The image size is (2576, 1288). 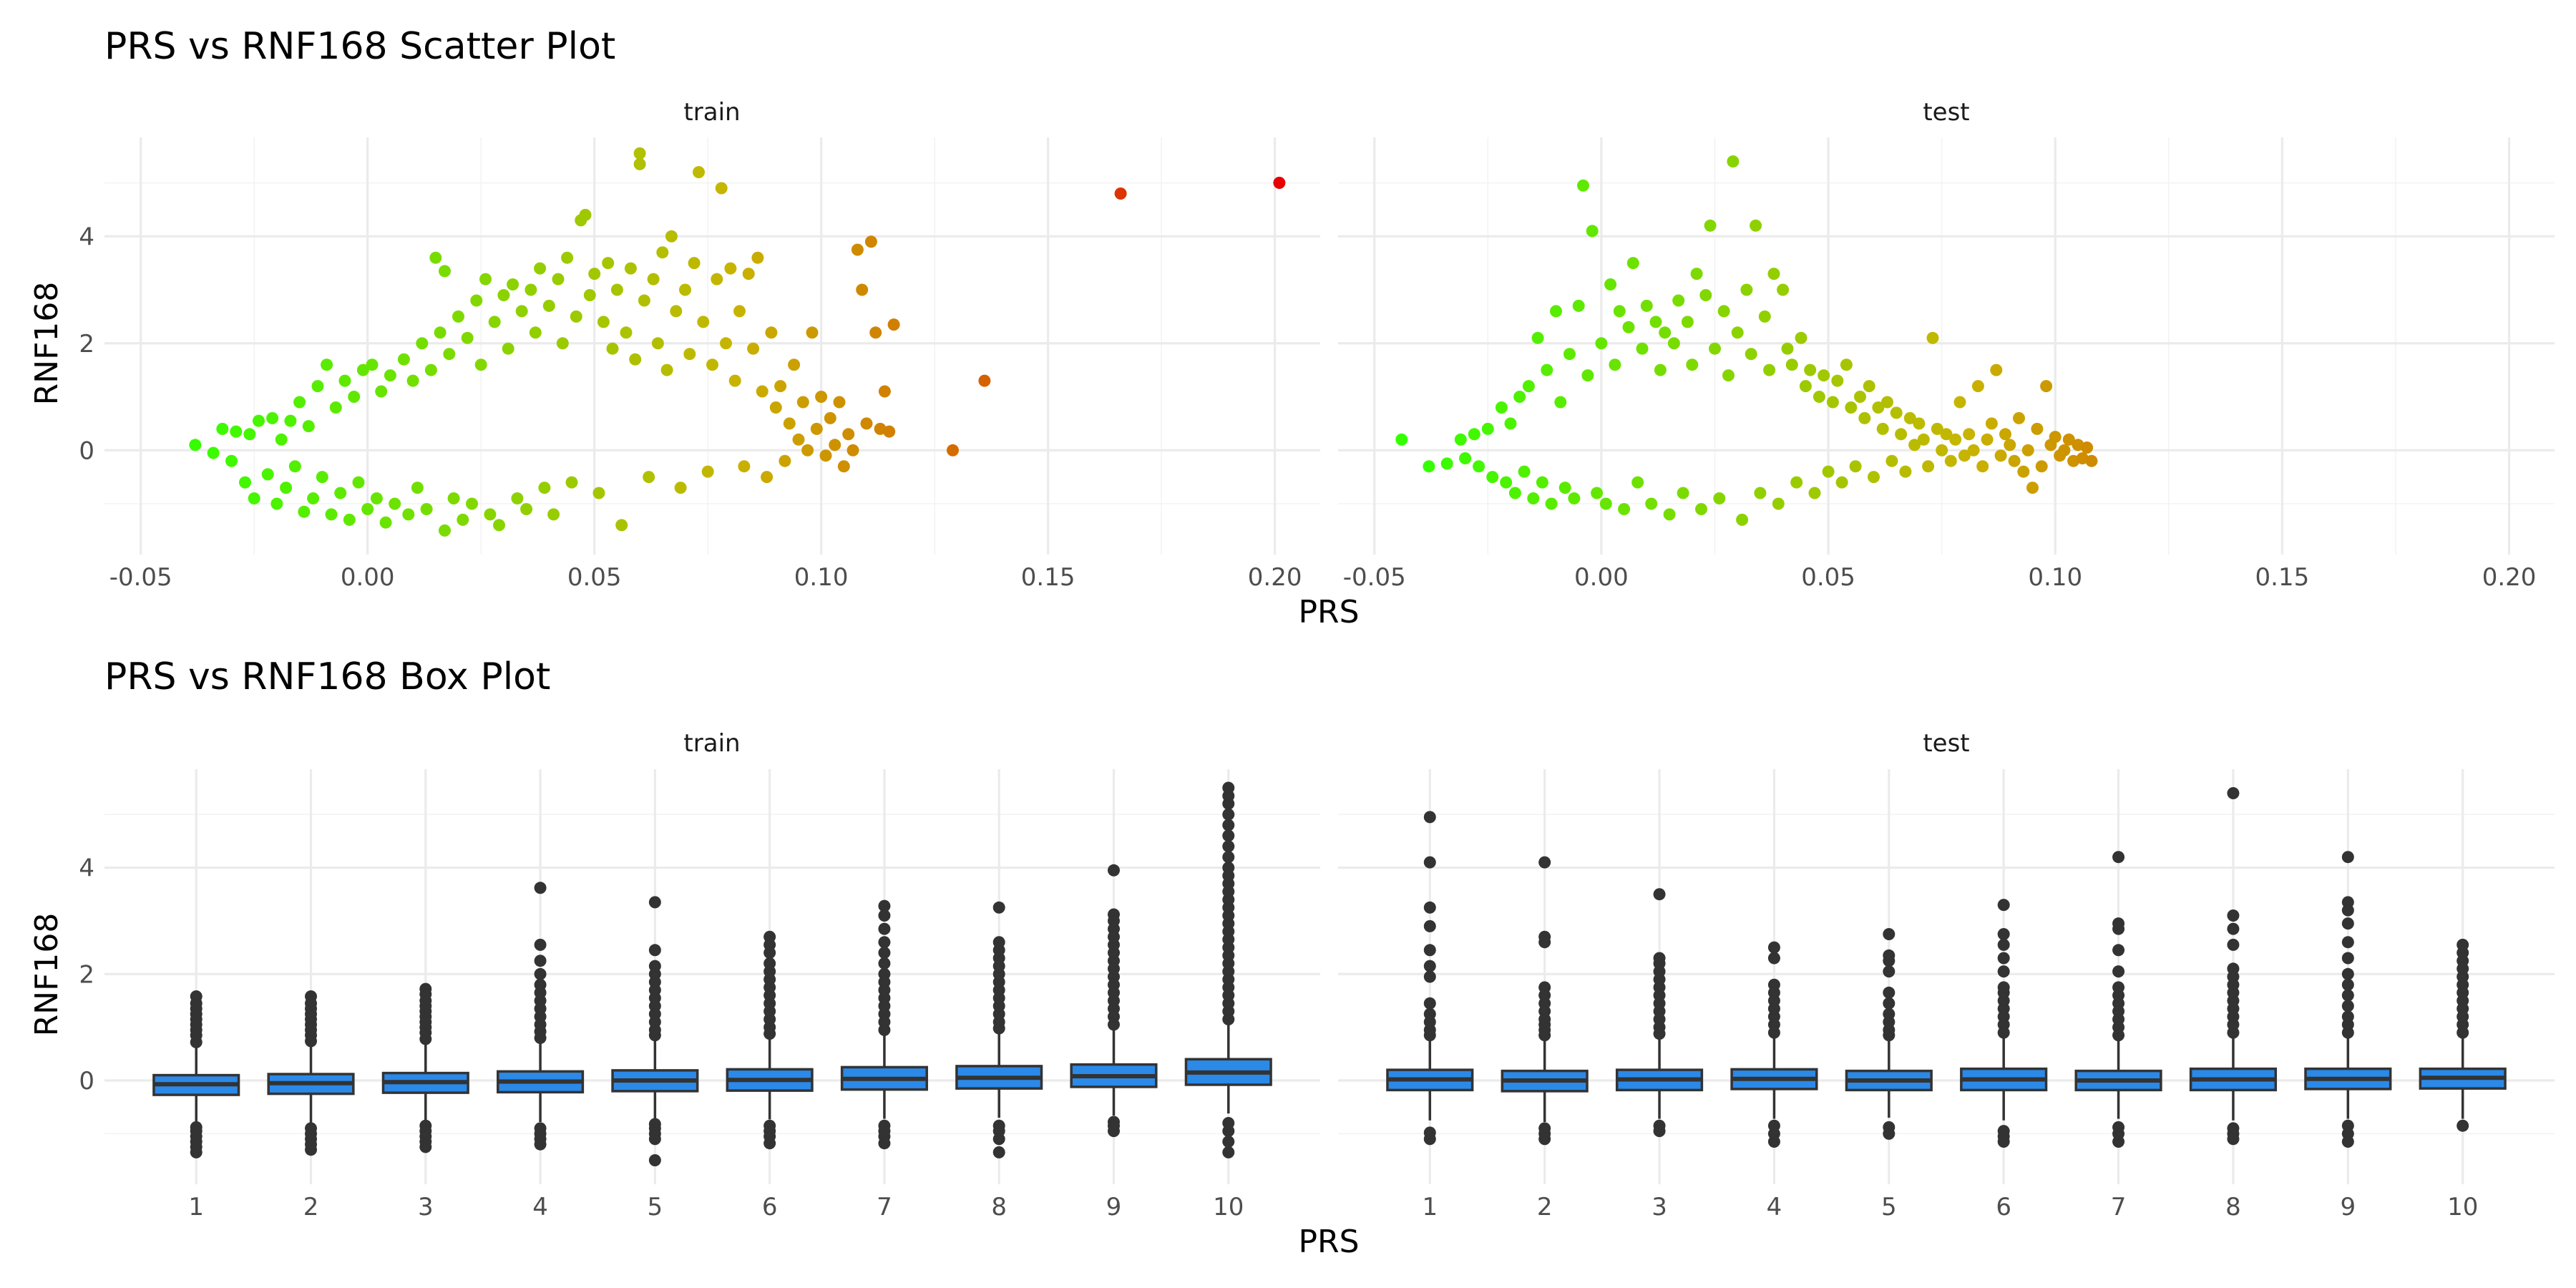 I want to click on x-tick-label: 0.05, so click(x=1828, y=577).